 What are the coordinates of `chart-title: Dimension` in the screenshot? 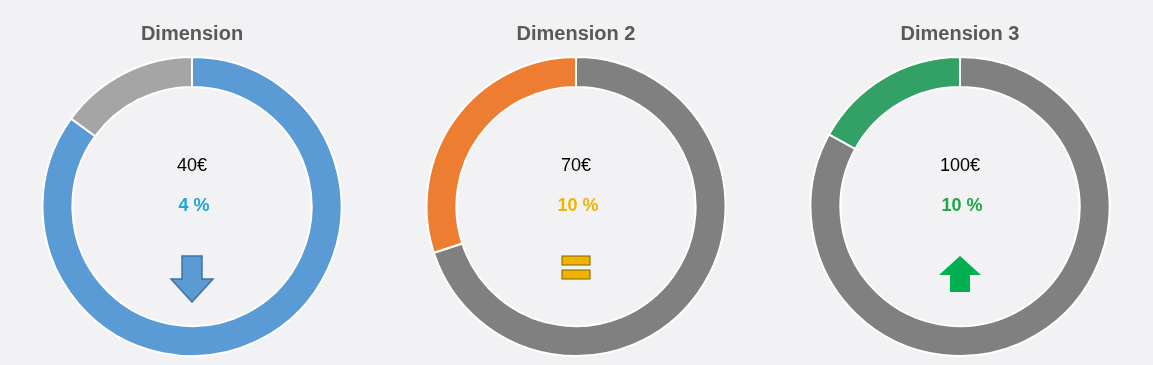 It's located at (192, 32).